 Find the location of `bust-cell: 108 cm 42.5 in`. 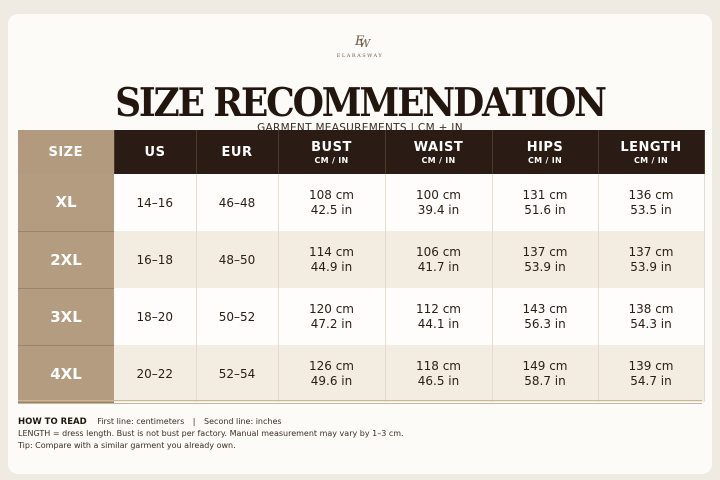

bust-cell: 108 cm 42.5 in is located at coordinates (332, 202).